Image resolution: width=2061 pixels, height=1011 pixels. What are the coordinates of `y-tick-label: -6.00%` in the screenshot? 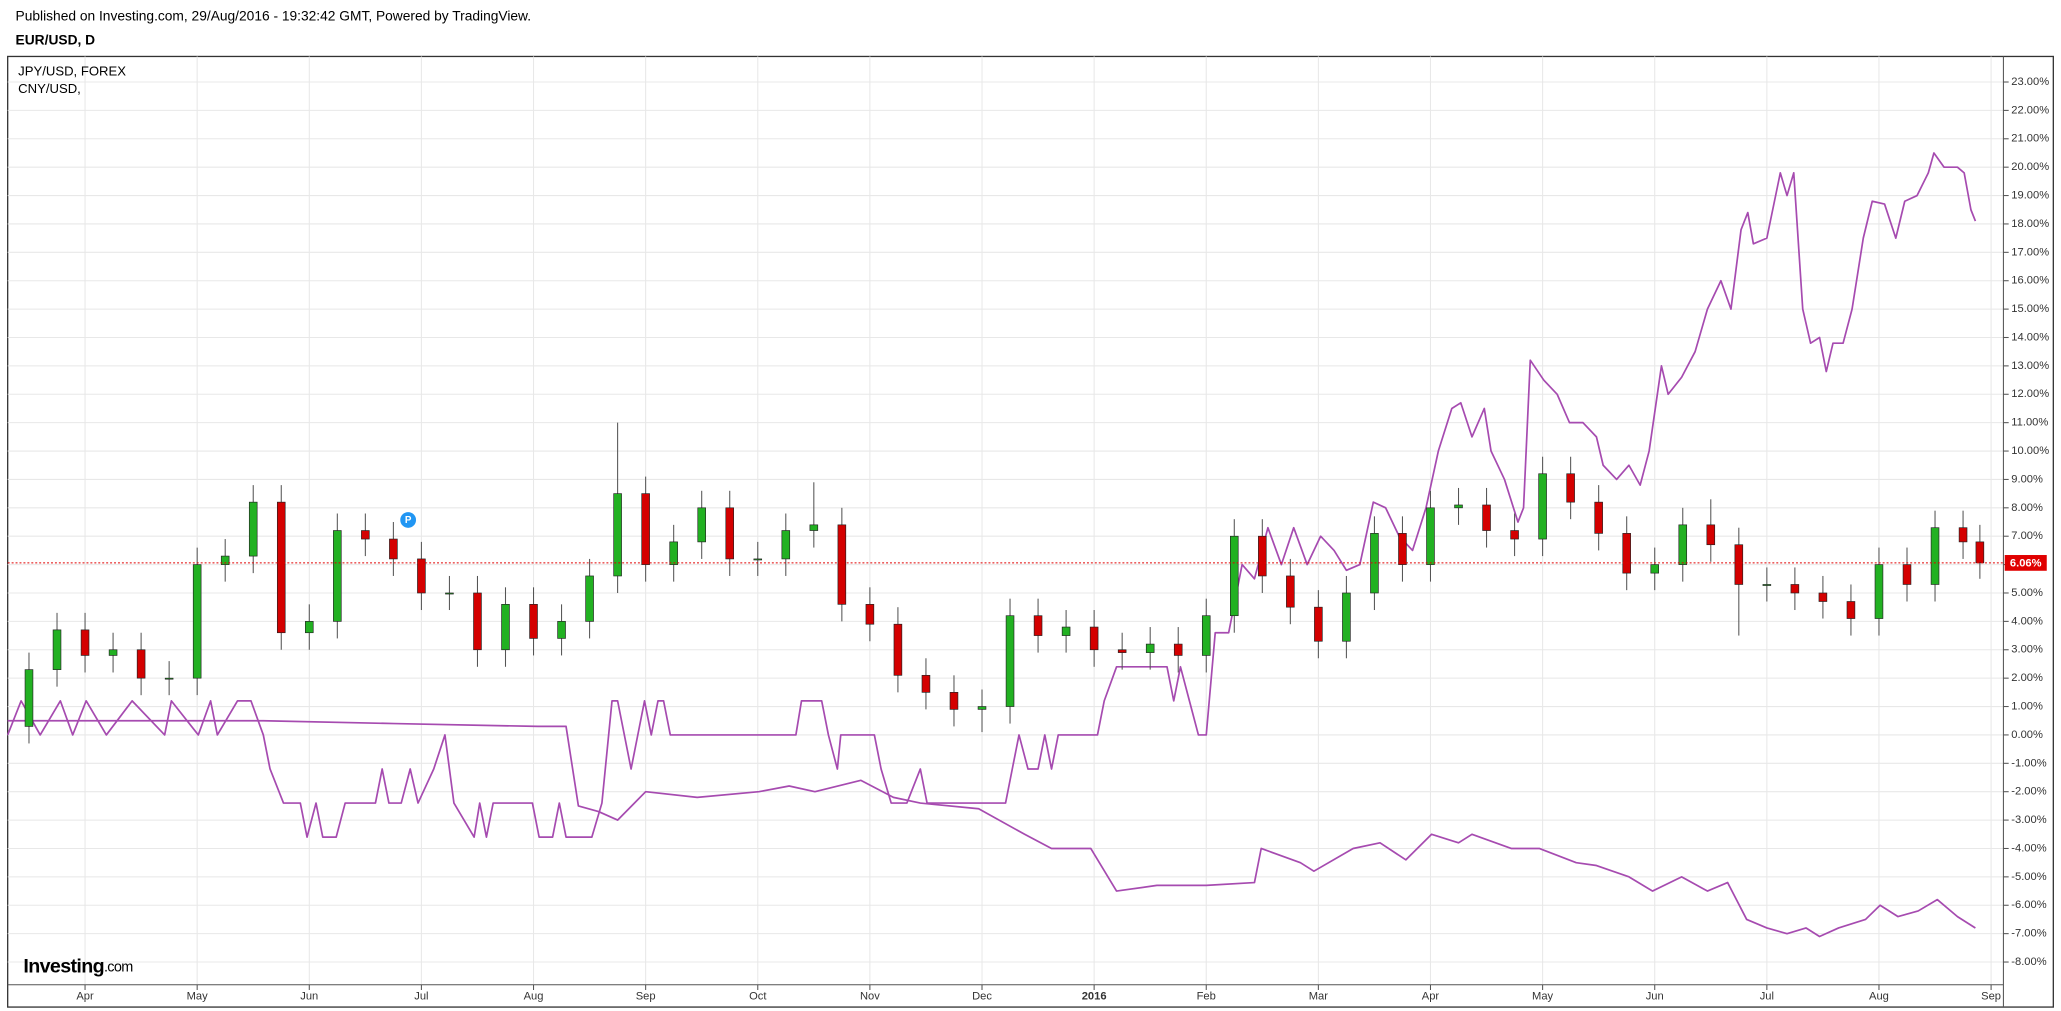 It's located at (2028, 905).